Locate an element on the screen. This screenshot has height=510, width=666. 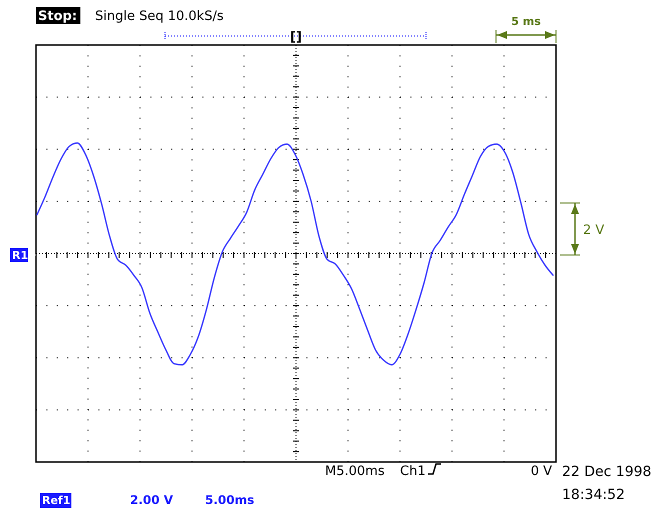
ref-line-label: R1 is located at coordinates (20, 255).